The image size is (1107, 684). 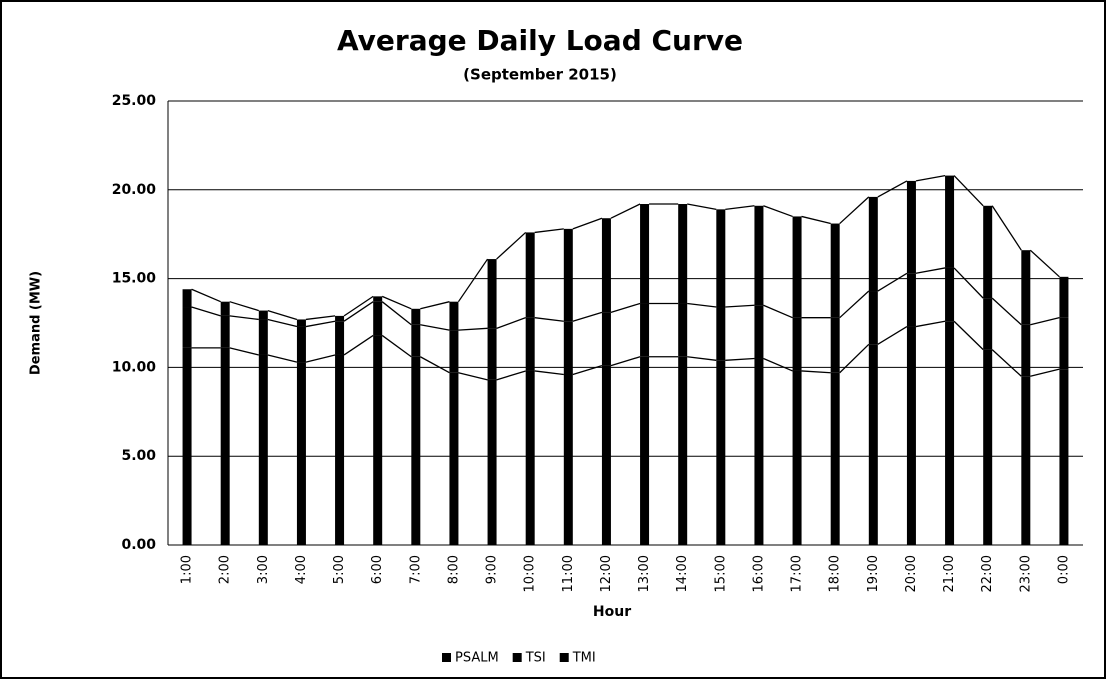 I want to click on y-tick-label: 25.00, so click(x=134, y=101).